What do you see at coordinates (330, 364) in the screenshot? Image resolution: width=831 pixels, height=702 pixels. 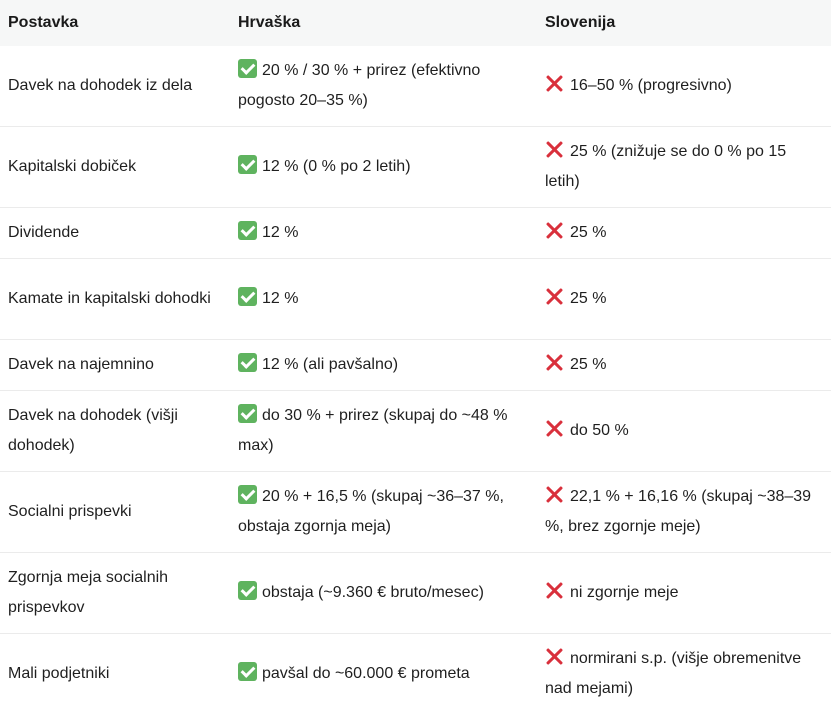 I see `cell-croatia-text: 12 % (ali pavšalno)` at bounding box center [330, 364].